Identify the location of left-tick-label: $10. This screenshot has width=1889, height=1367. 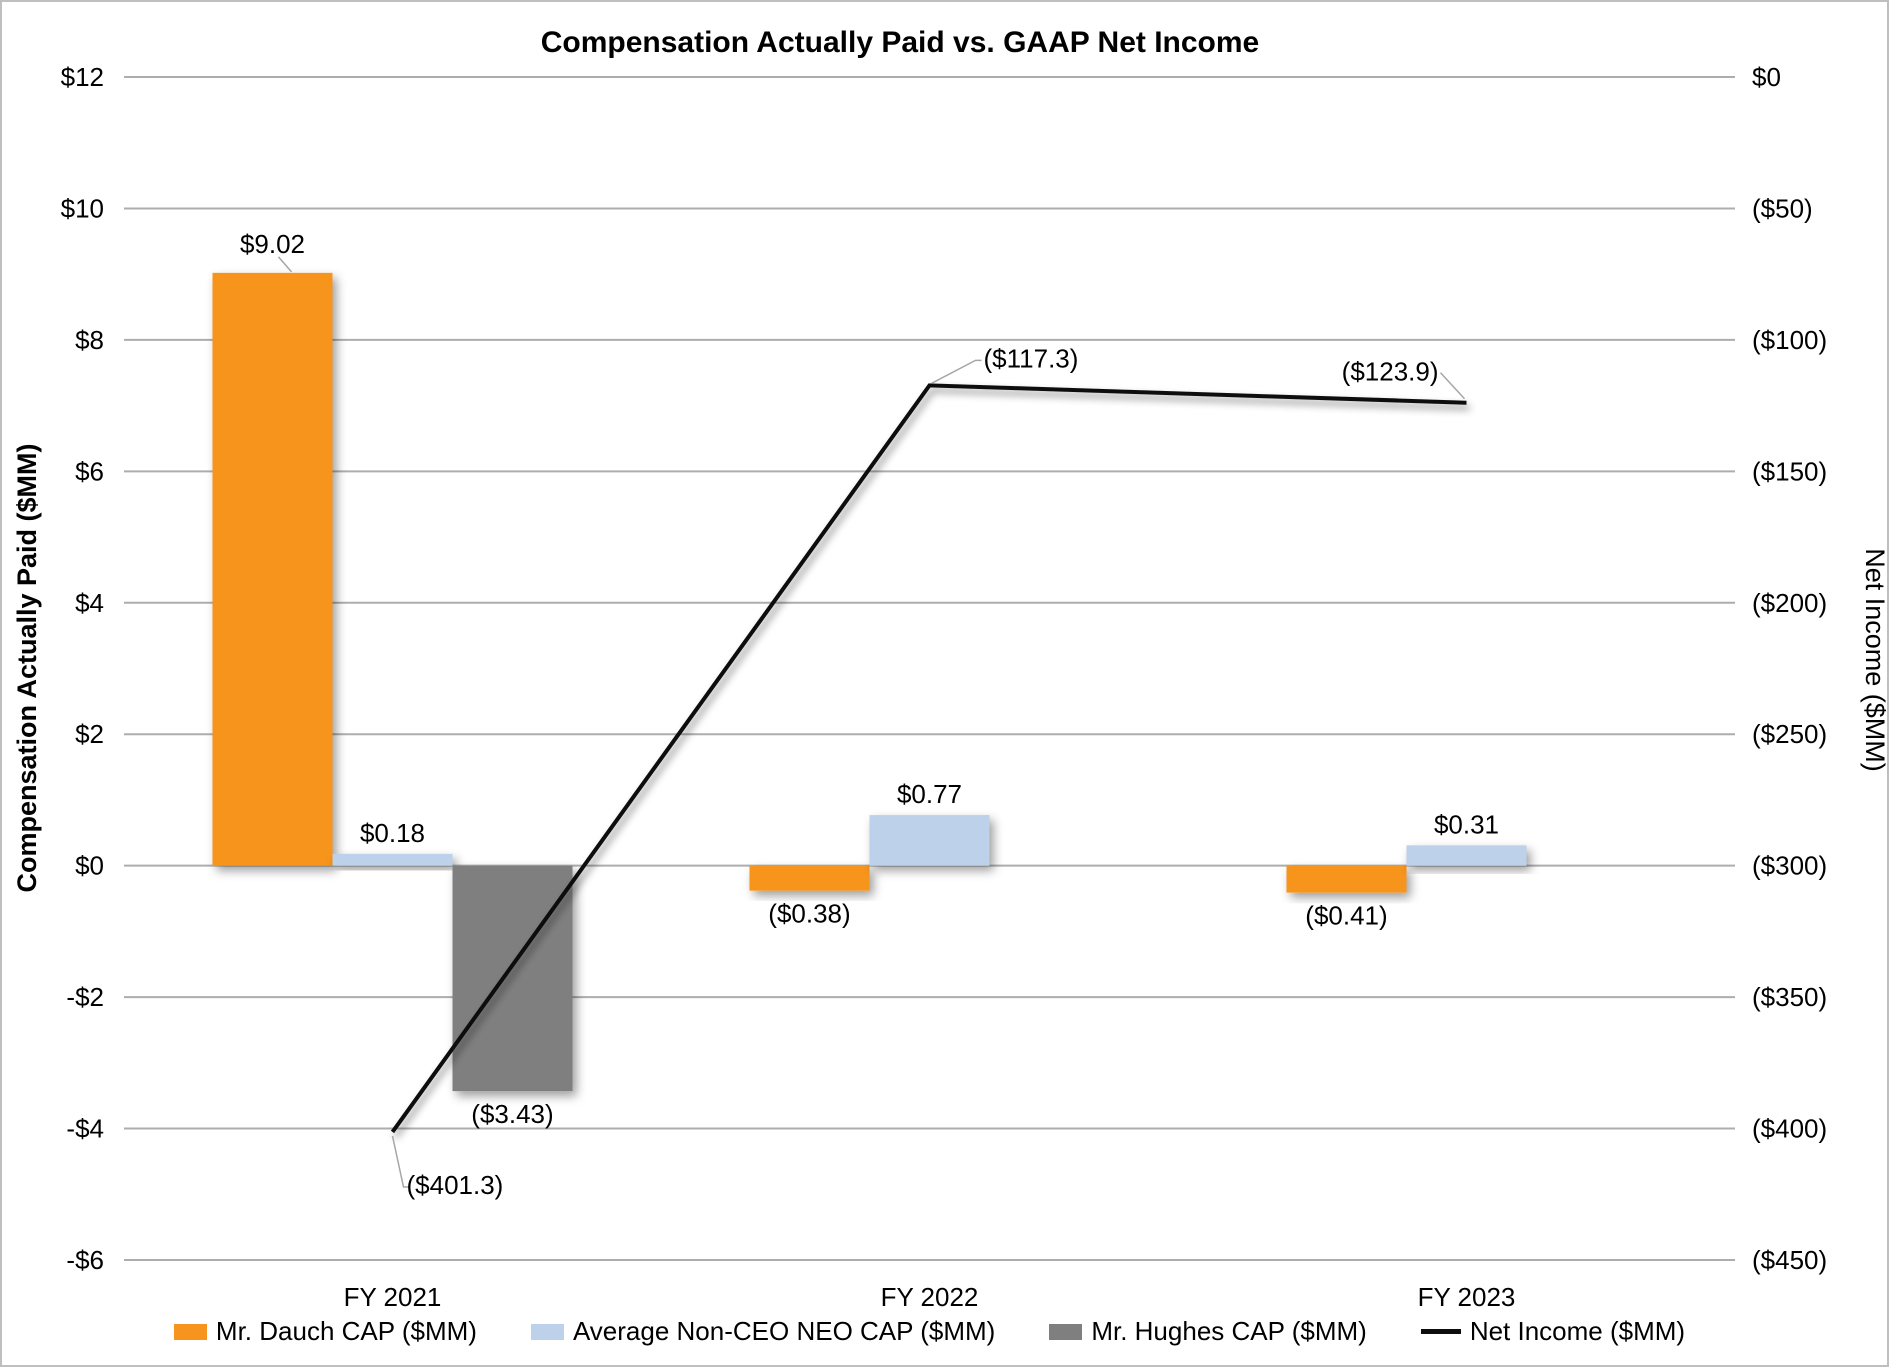
(82, 208).